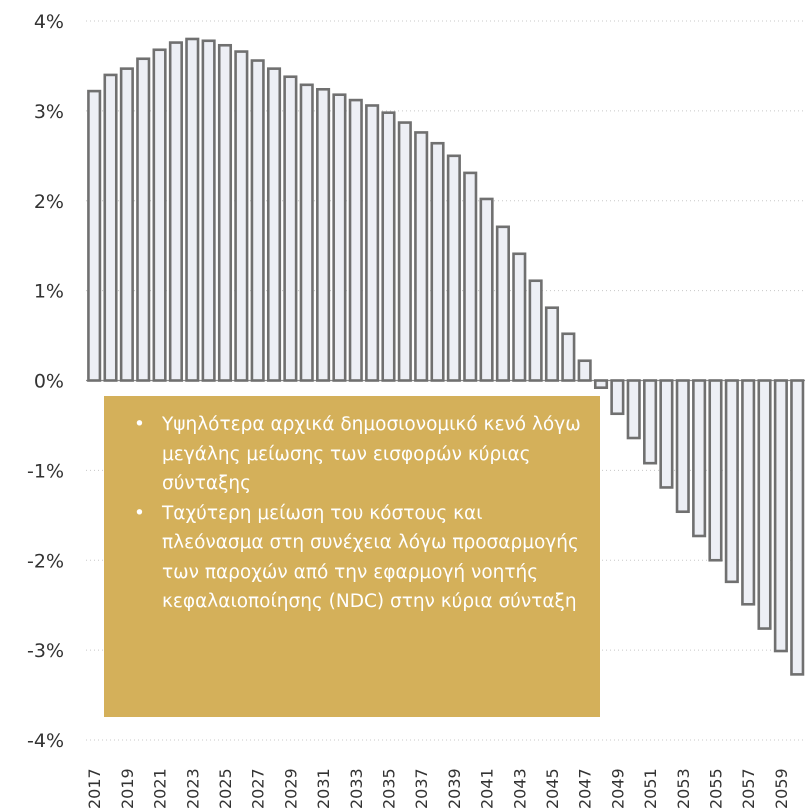  What do you see at coordinates (502, 303) in the screenshot?
I see `bar-2042` at bounding box center [502, 303].